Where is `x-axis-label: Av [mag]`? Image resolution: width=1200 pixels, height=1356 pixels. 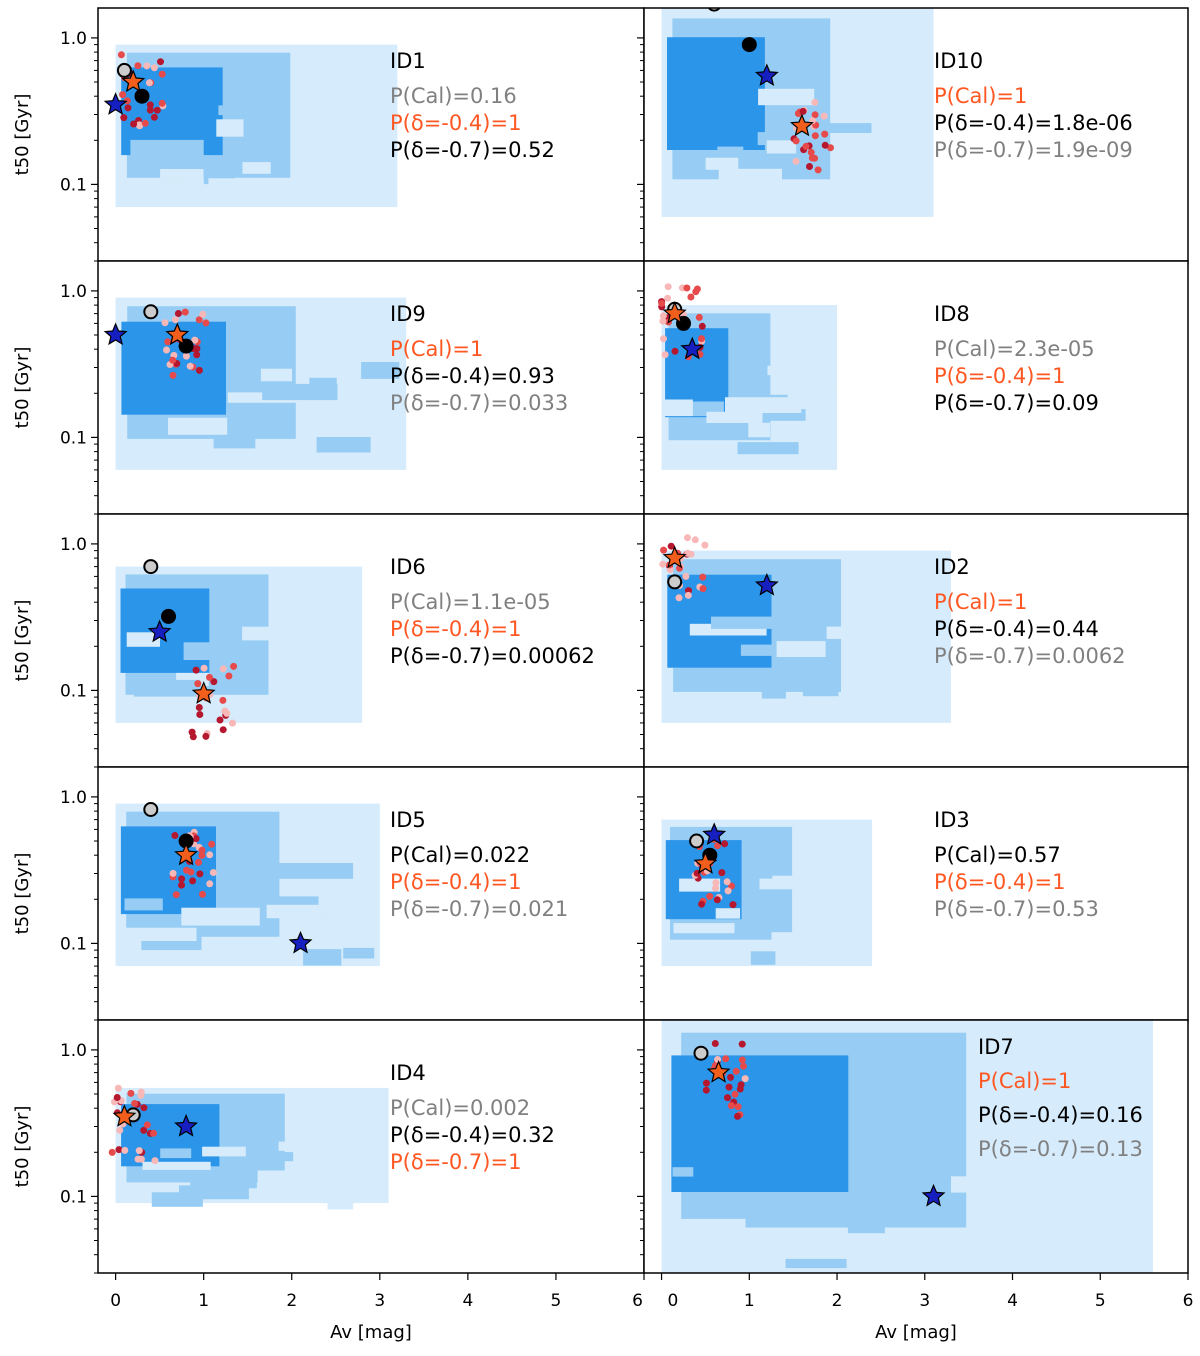 x-axis-label: Av [mag] is located at coordinates (371, 1332).